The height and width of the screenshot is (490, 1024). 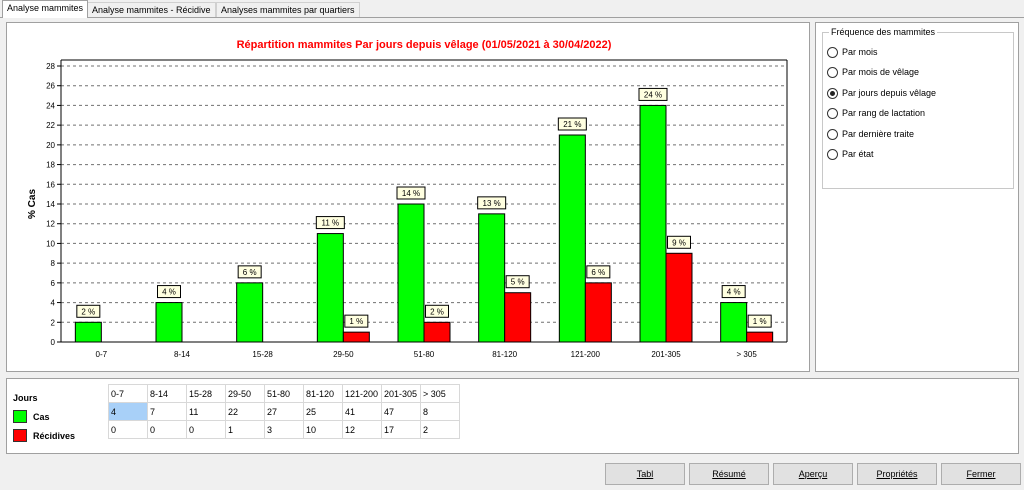 What do you see at coordinates (262, 354) in the screenshot?
I see `x-tick-label: 15-28` at bounding box center [262, 354].